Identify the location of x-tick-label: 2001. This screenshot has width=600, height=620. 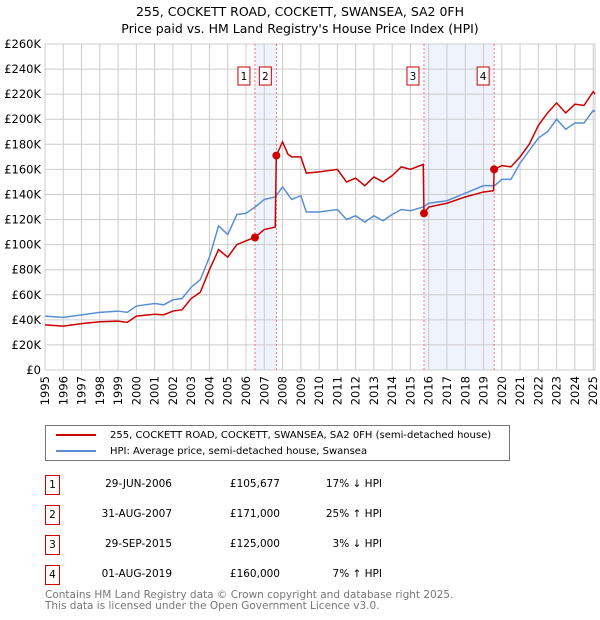
(155, 390).